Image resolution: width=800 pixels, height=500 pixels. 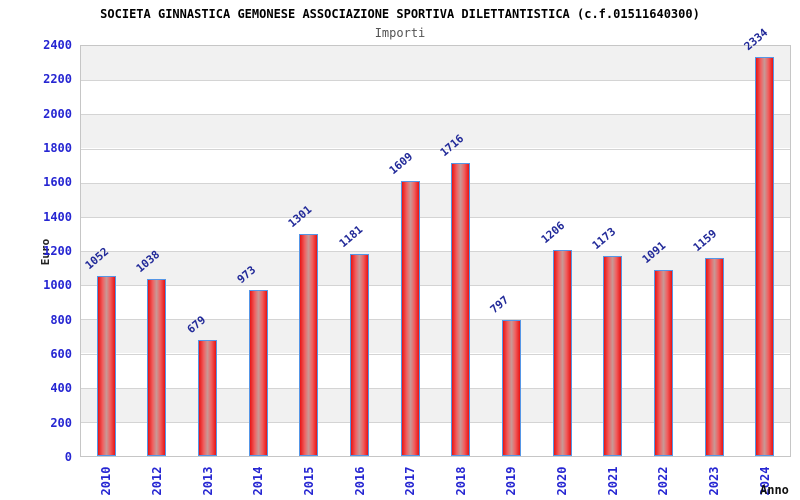 What do you see at coordinates (714, 481) in the screenshot?
I see `x-tick-label: 2023` at bounding box center [714, 481].